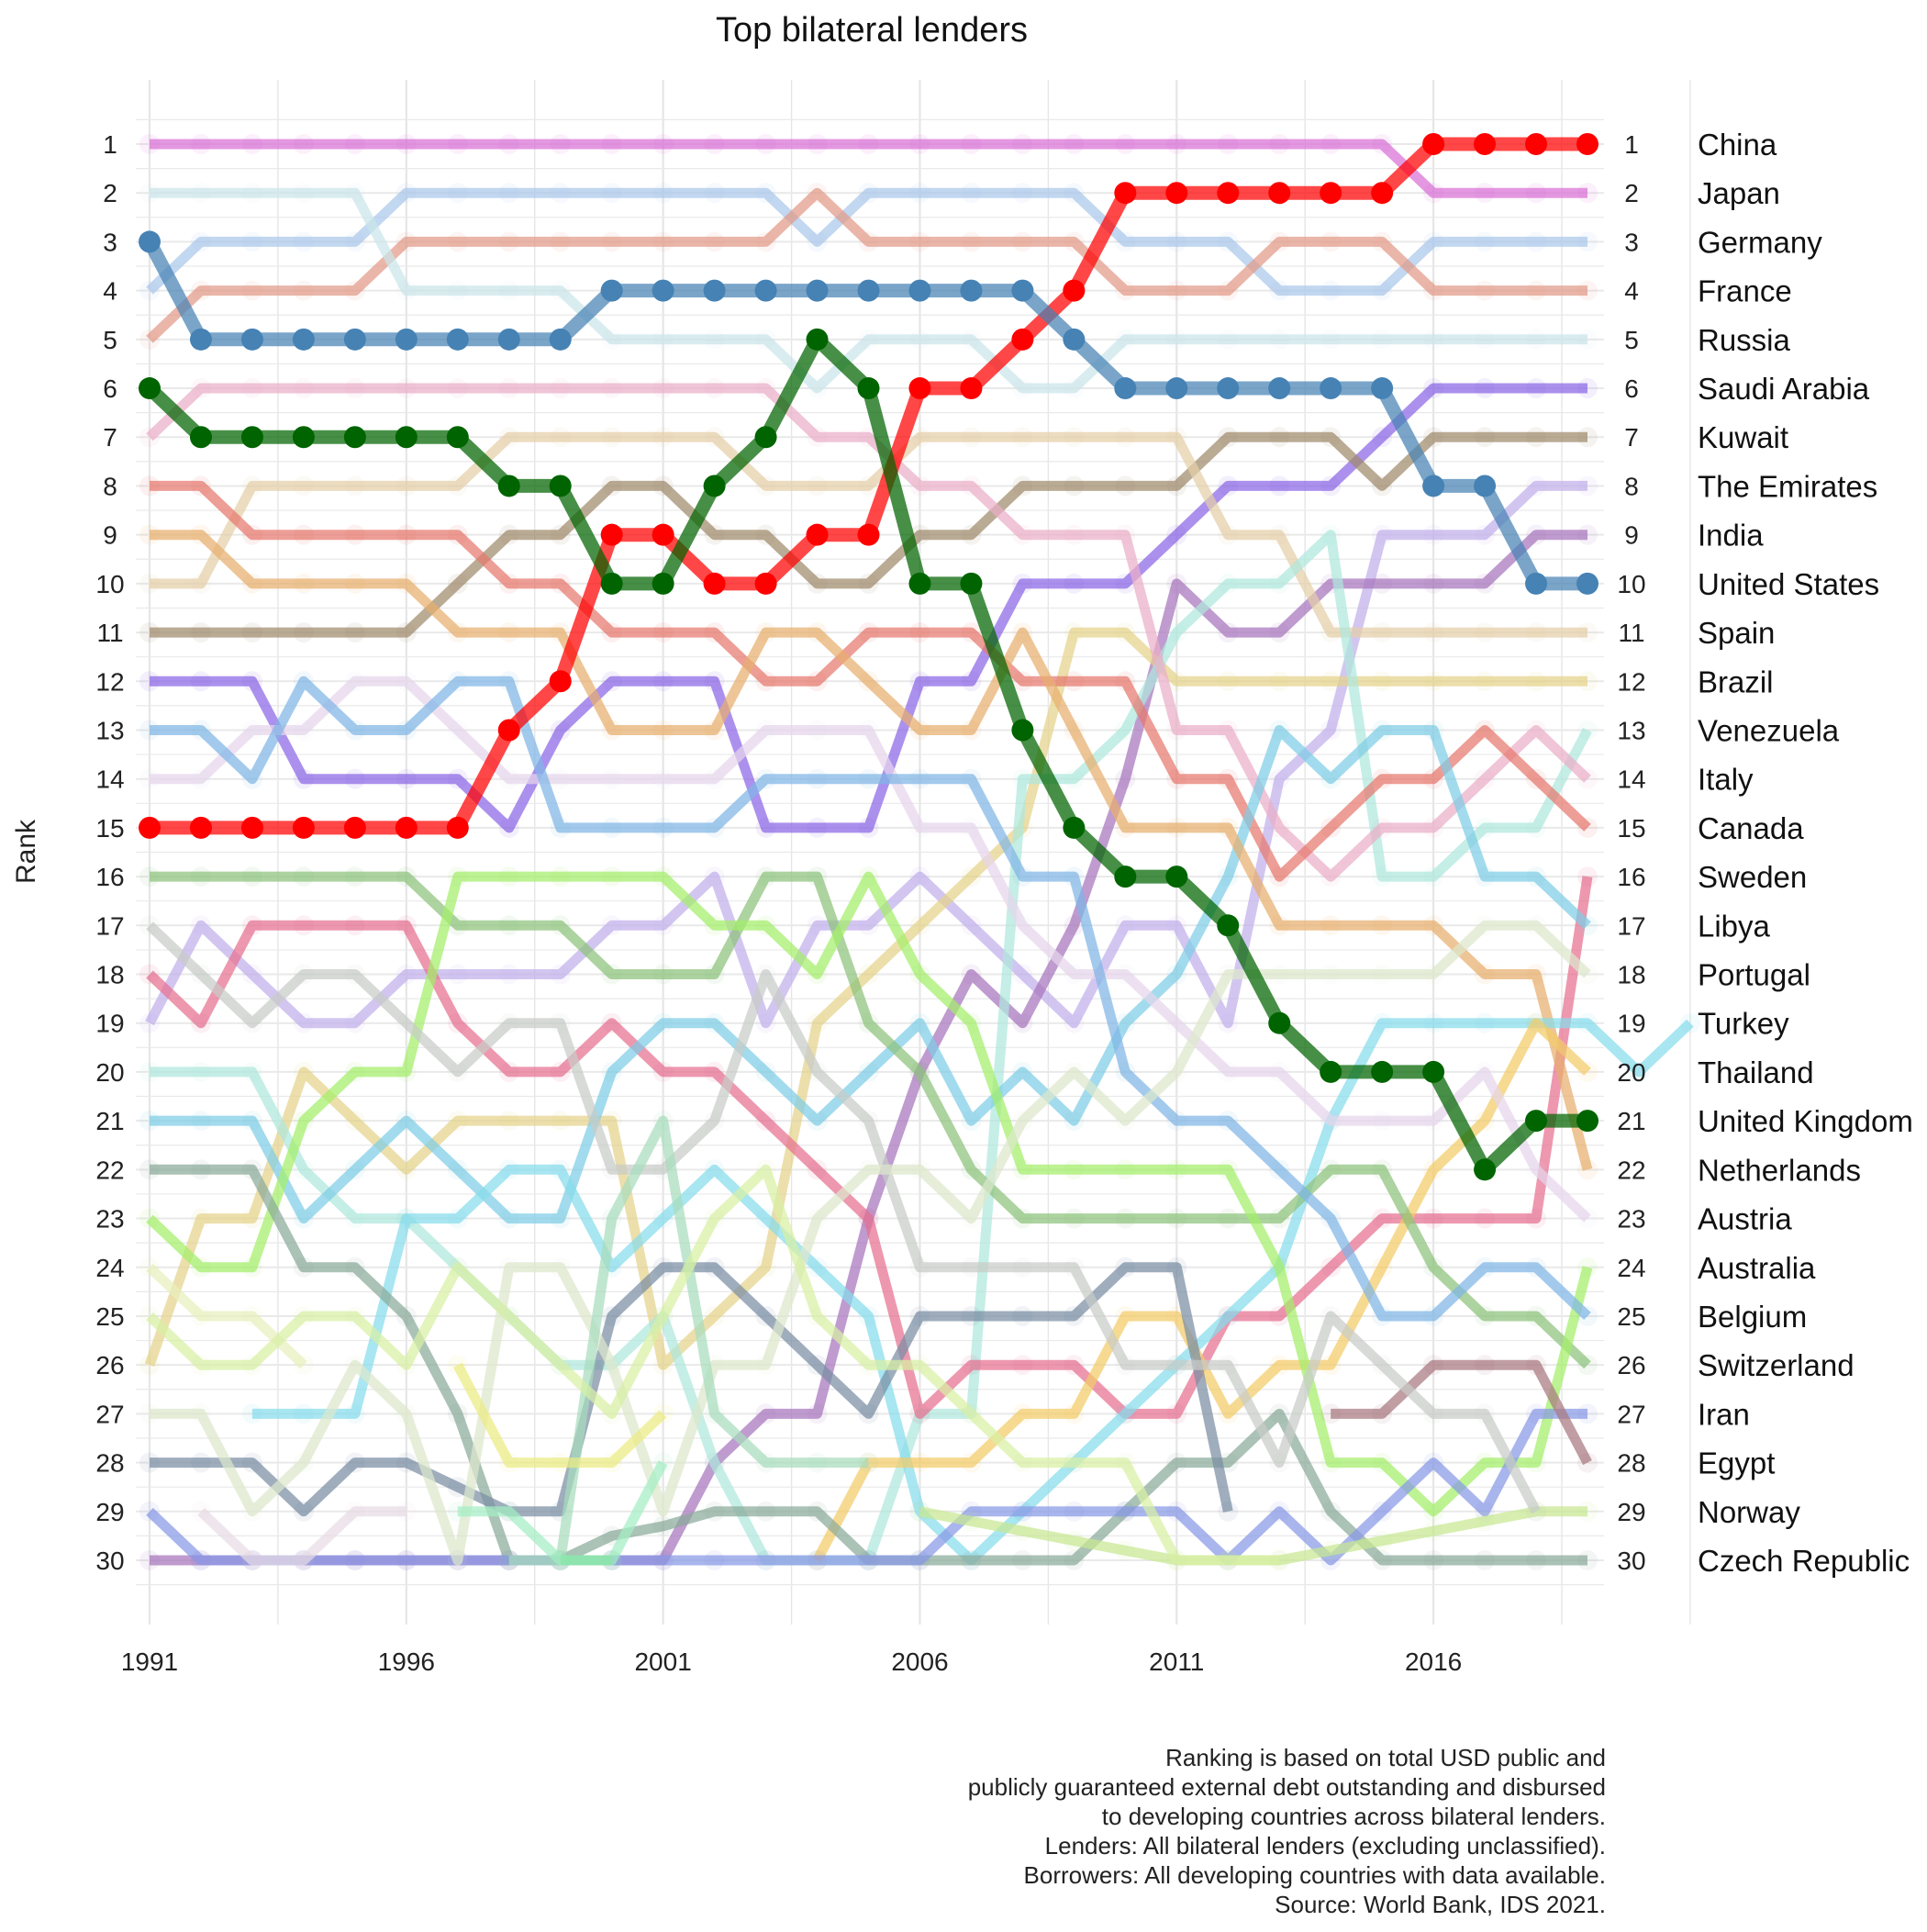 This screenshot has width=1927, height=1932. Describe the element at coordinates (1749, 1512) in the screenshot. I see `rank-name-label: Norway` at that location.